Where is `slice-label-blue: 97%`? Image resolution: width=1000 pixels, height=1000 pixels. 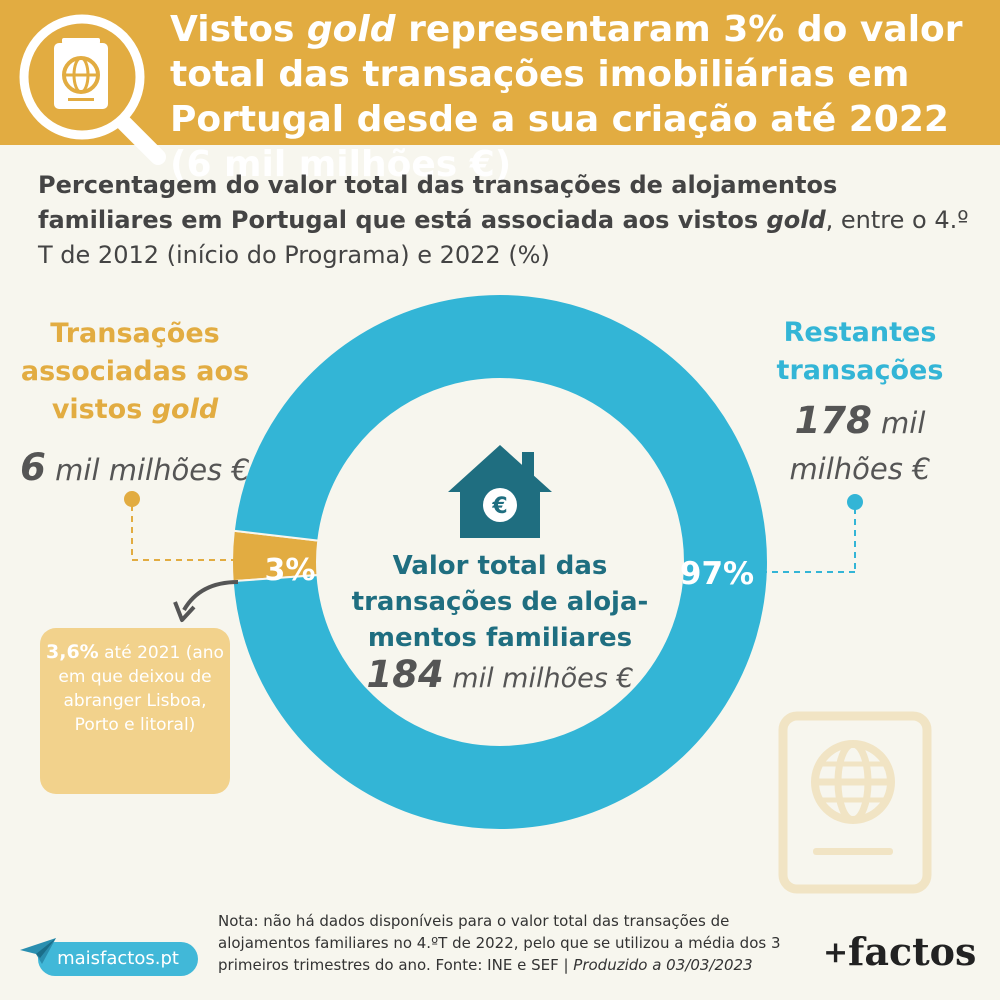 slice-label-blue: 97% is located at coordinates (717, 574).